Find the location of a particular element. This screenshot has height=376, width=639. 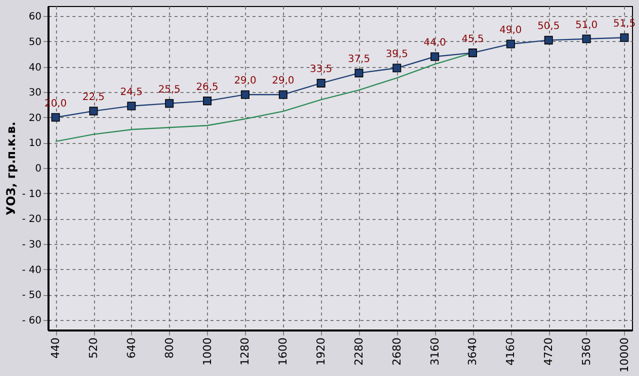

y-tick-label: - 20 is located at coordinates (32, 220).